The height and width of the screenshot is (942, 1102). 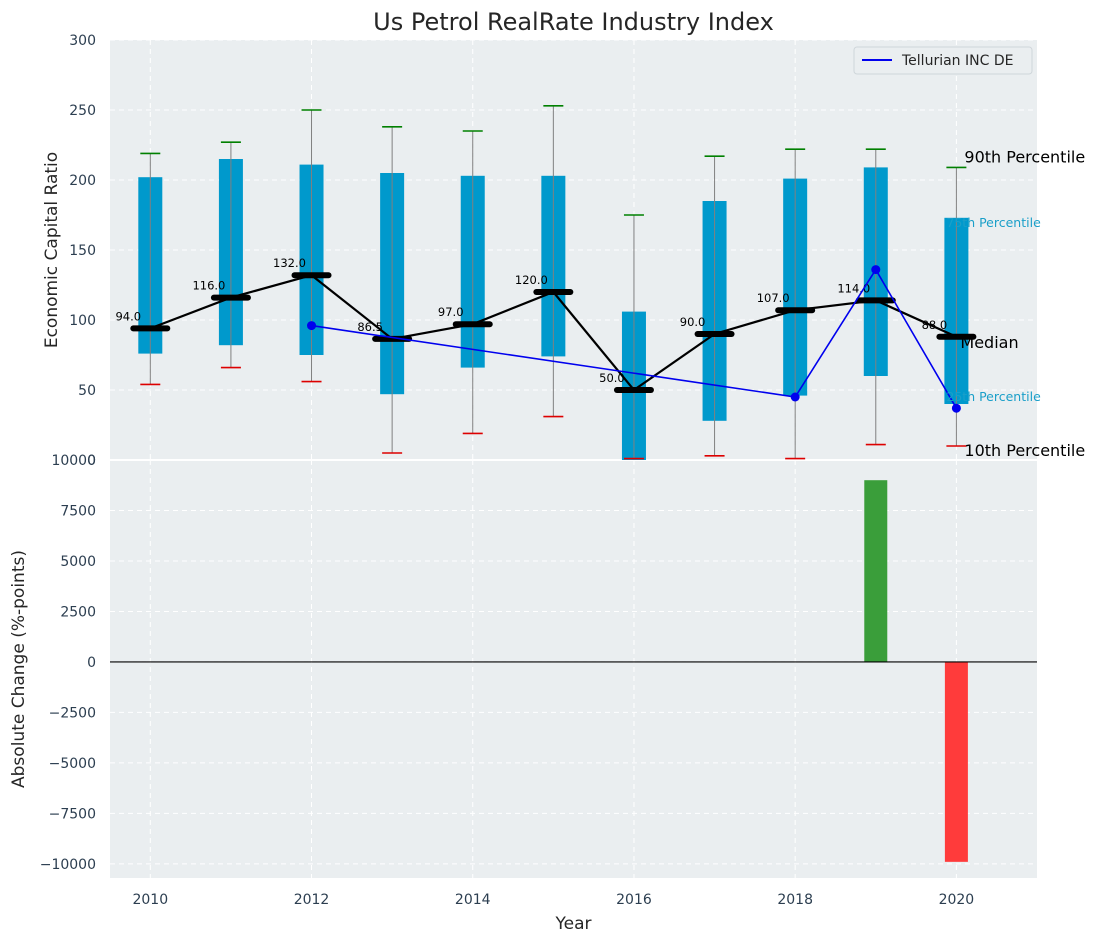 What do you see at coordinates (78, 612) in the screenshot?
I see `bottom-ytick-label: 2500` at bounding box center [78, 612].